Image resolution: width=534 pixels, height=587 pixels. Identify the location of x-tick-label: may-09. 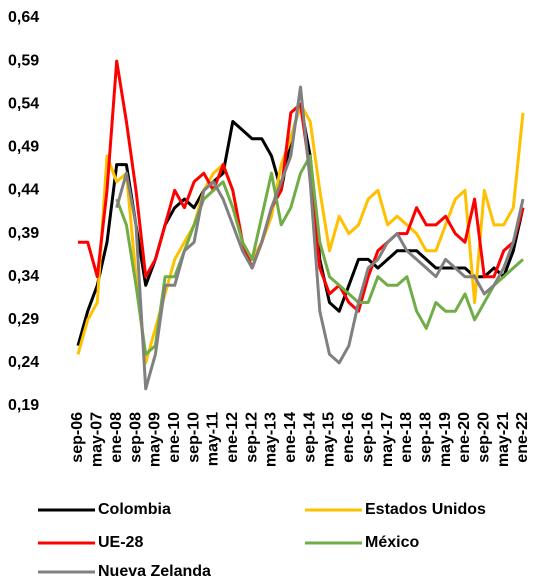
(155, 439).